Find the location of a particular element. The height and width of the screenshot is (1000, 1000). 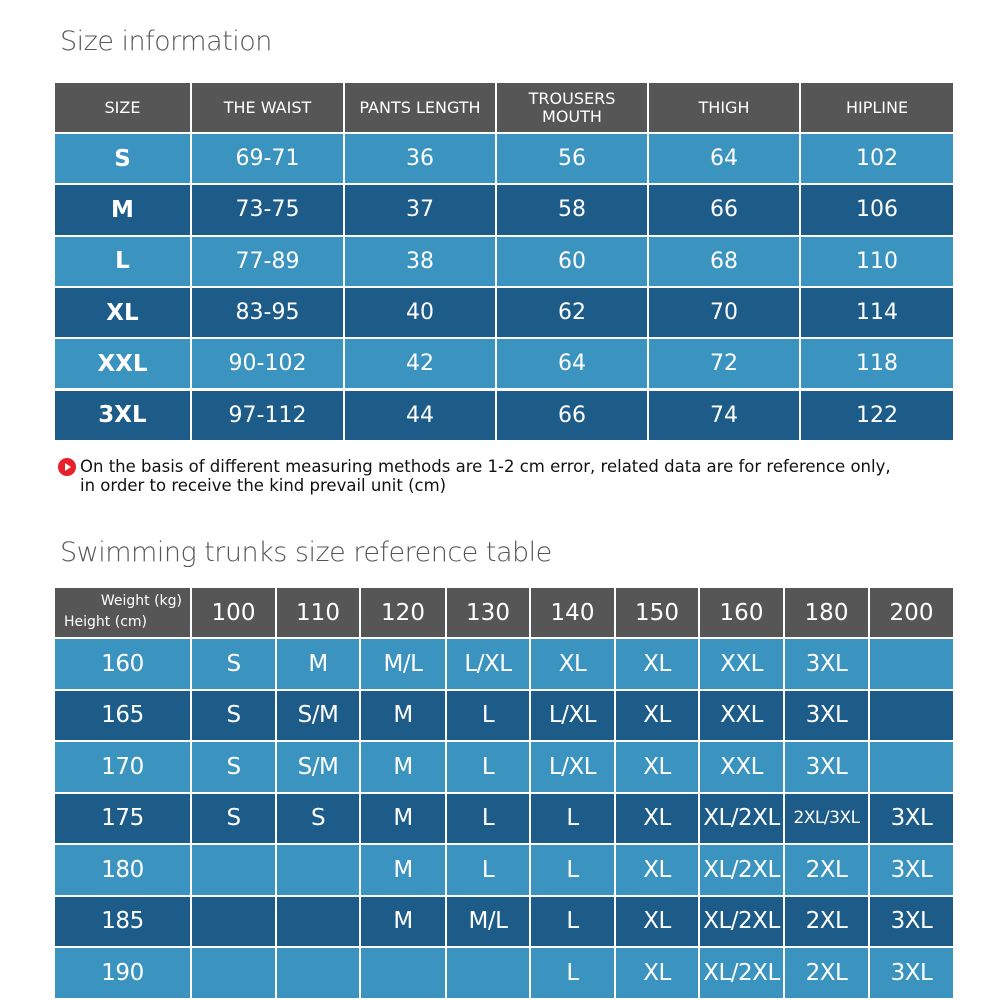

weight-header: 140 is located at coordinates (573, 613).